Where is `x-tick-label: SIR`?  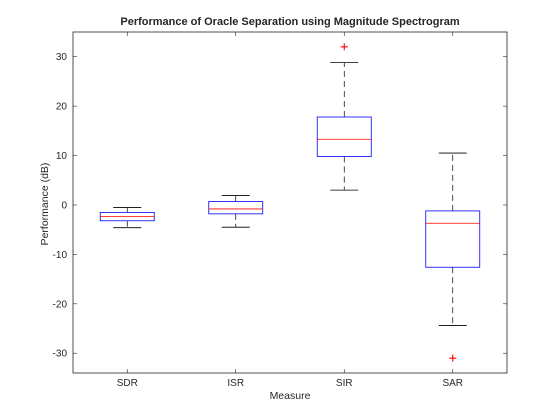 x-tick-label: SIR is located at coordinates (344, 383).